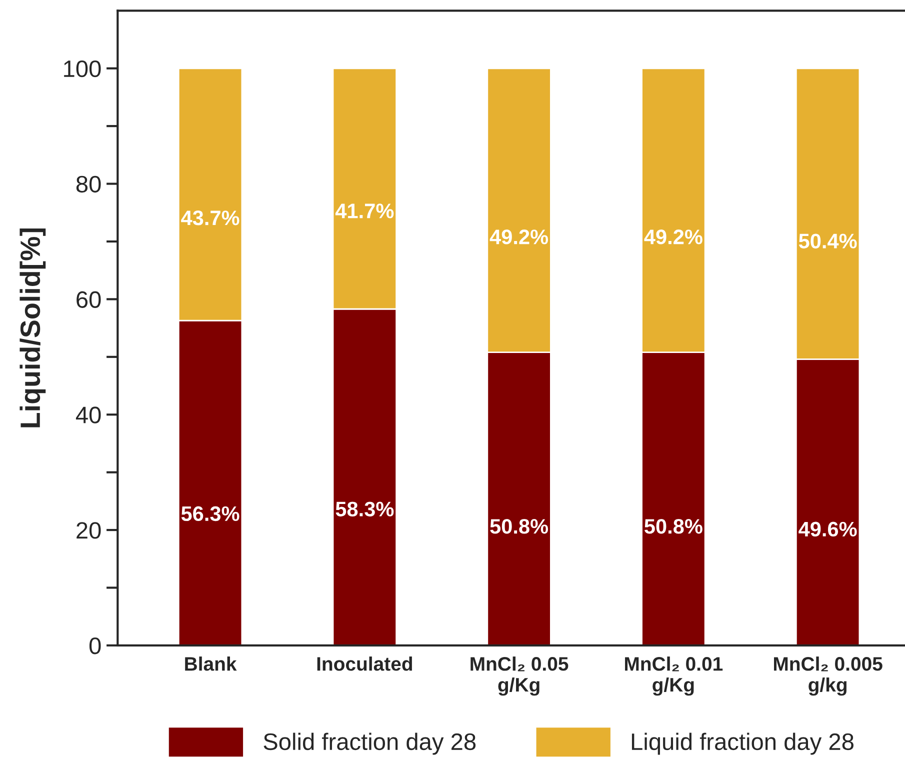  What do you see at coordinates (827, 241) in the screenshot?
I see `data-label: 50.4%` at bounding box center [827, 241].